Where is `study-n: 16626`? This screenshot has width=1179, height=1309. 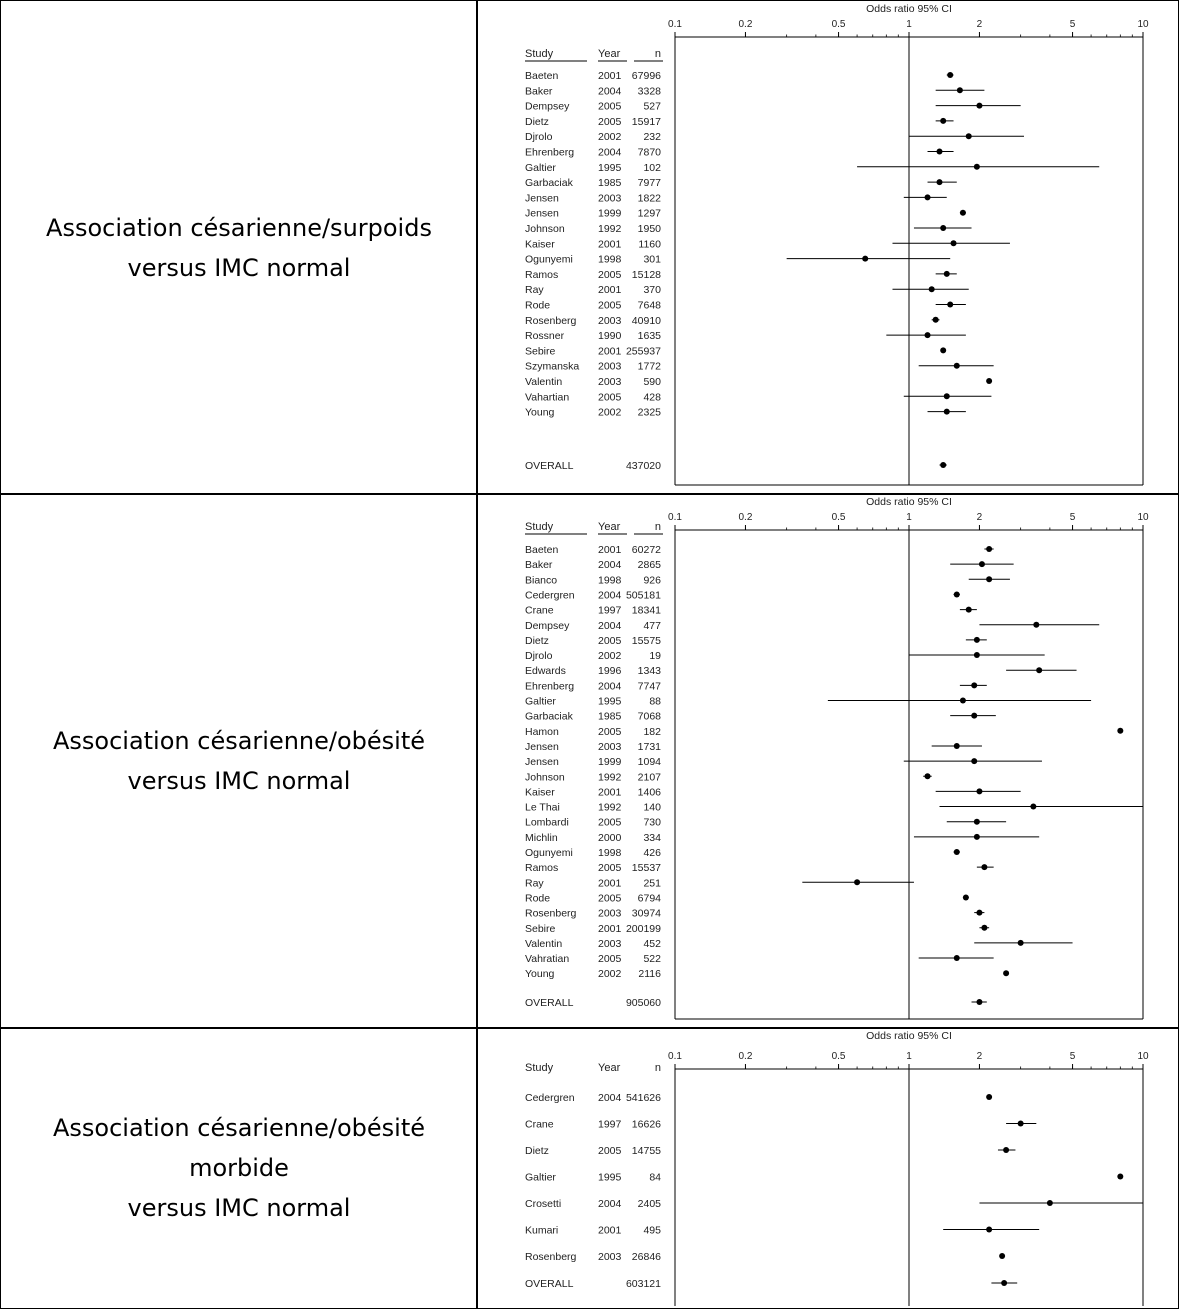 study-n: 16626 is located at coordinates (646, 1125).